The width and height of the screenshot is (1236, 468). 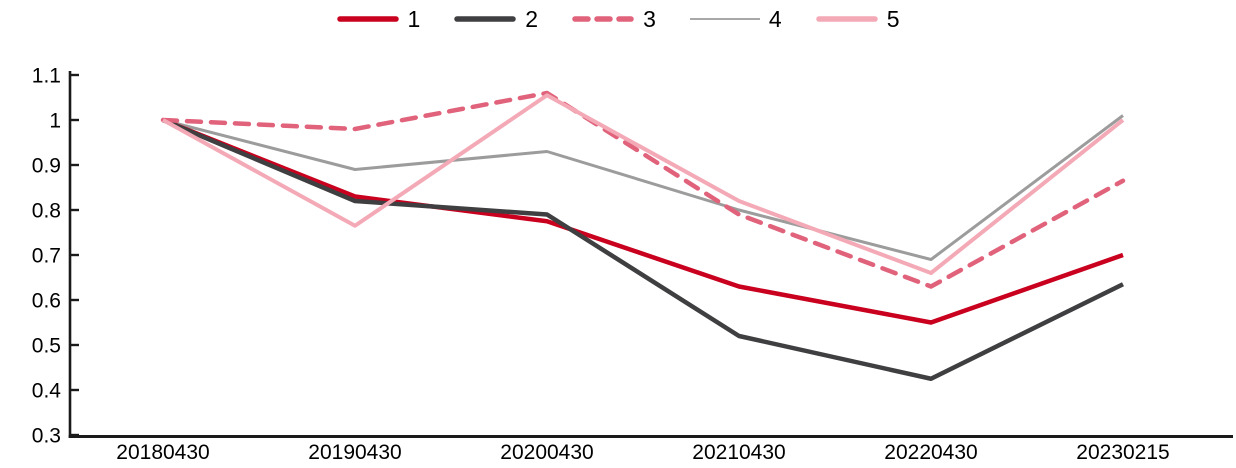 What do you see at coordinates (775, 18) in the screenshot?
I see `legend-label-4: 4` at bounding box center [775, 18].